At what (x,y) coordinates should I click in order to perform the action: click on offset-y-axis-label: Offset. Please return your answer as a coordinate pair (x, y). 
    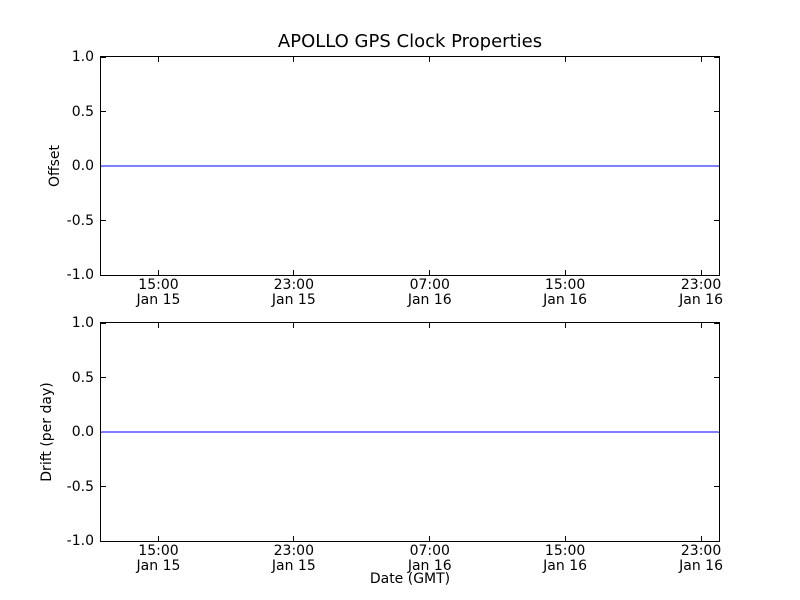
    Looking at the image, I should click on (55, 166).